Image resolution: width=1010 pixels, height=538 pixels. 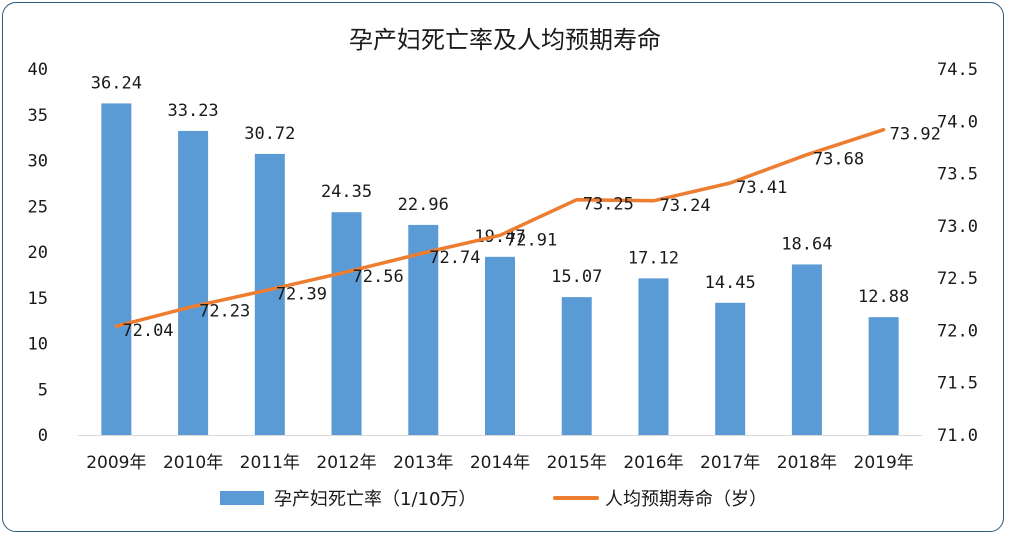 I want to click on bar-value-label: 36.24, so click(x=116, y=83).